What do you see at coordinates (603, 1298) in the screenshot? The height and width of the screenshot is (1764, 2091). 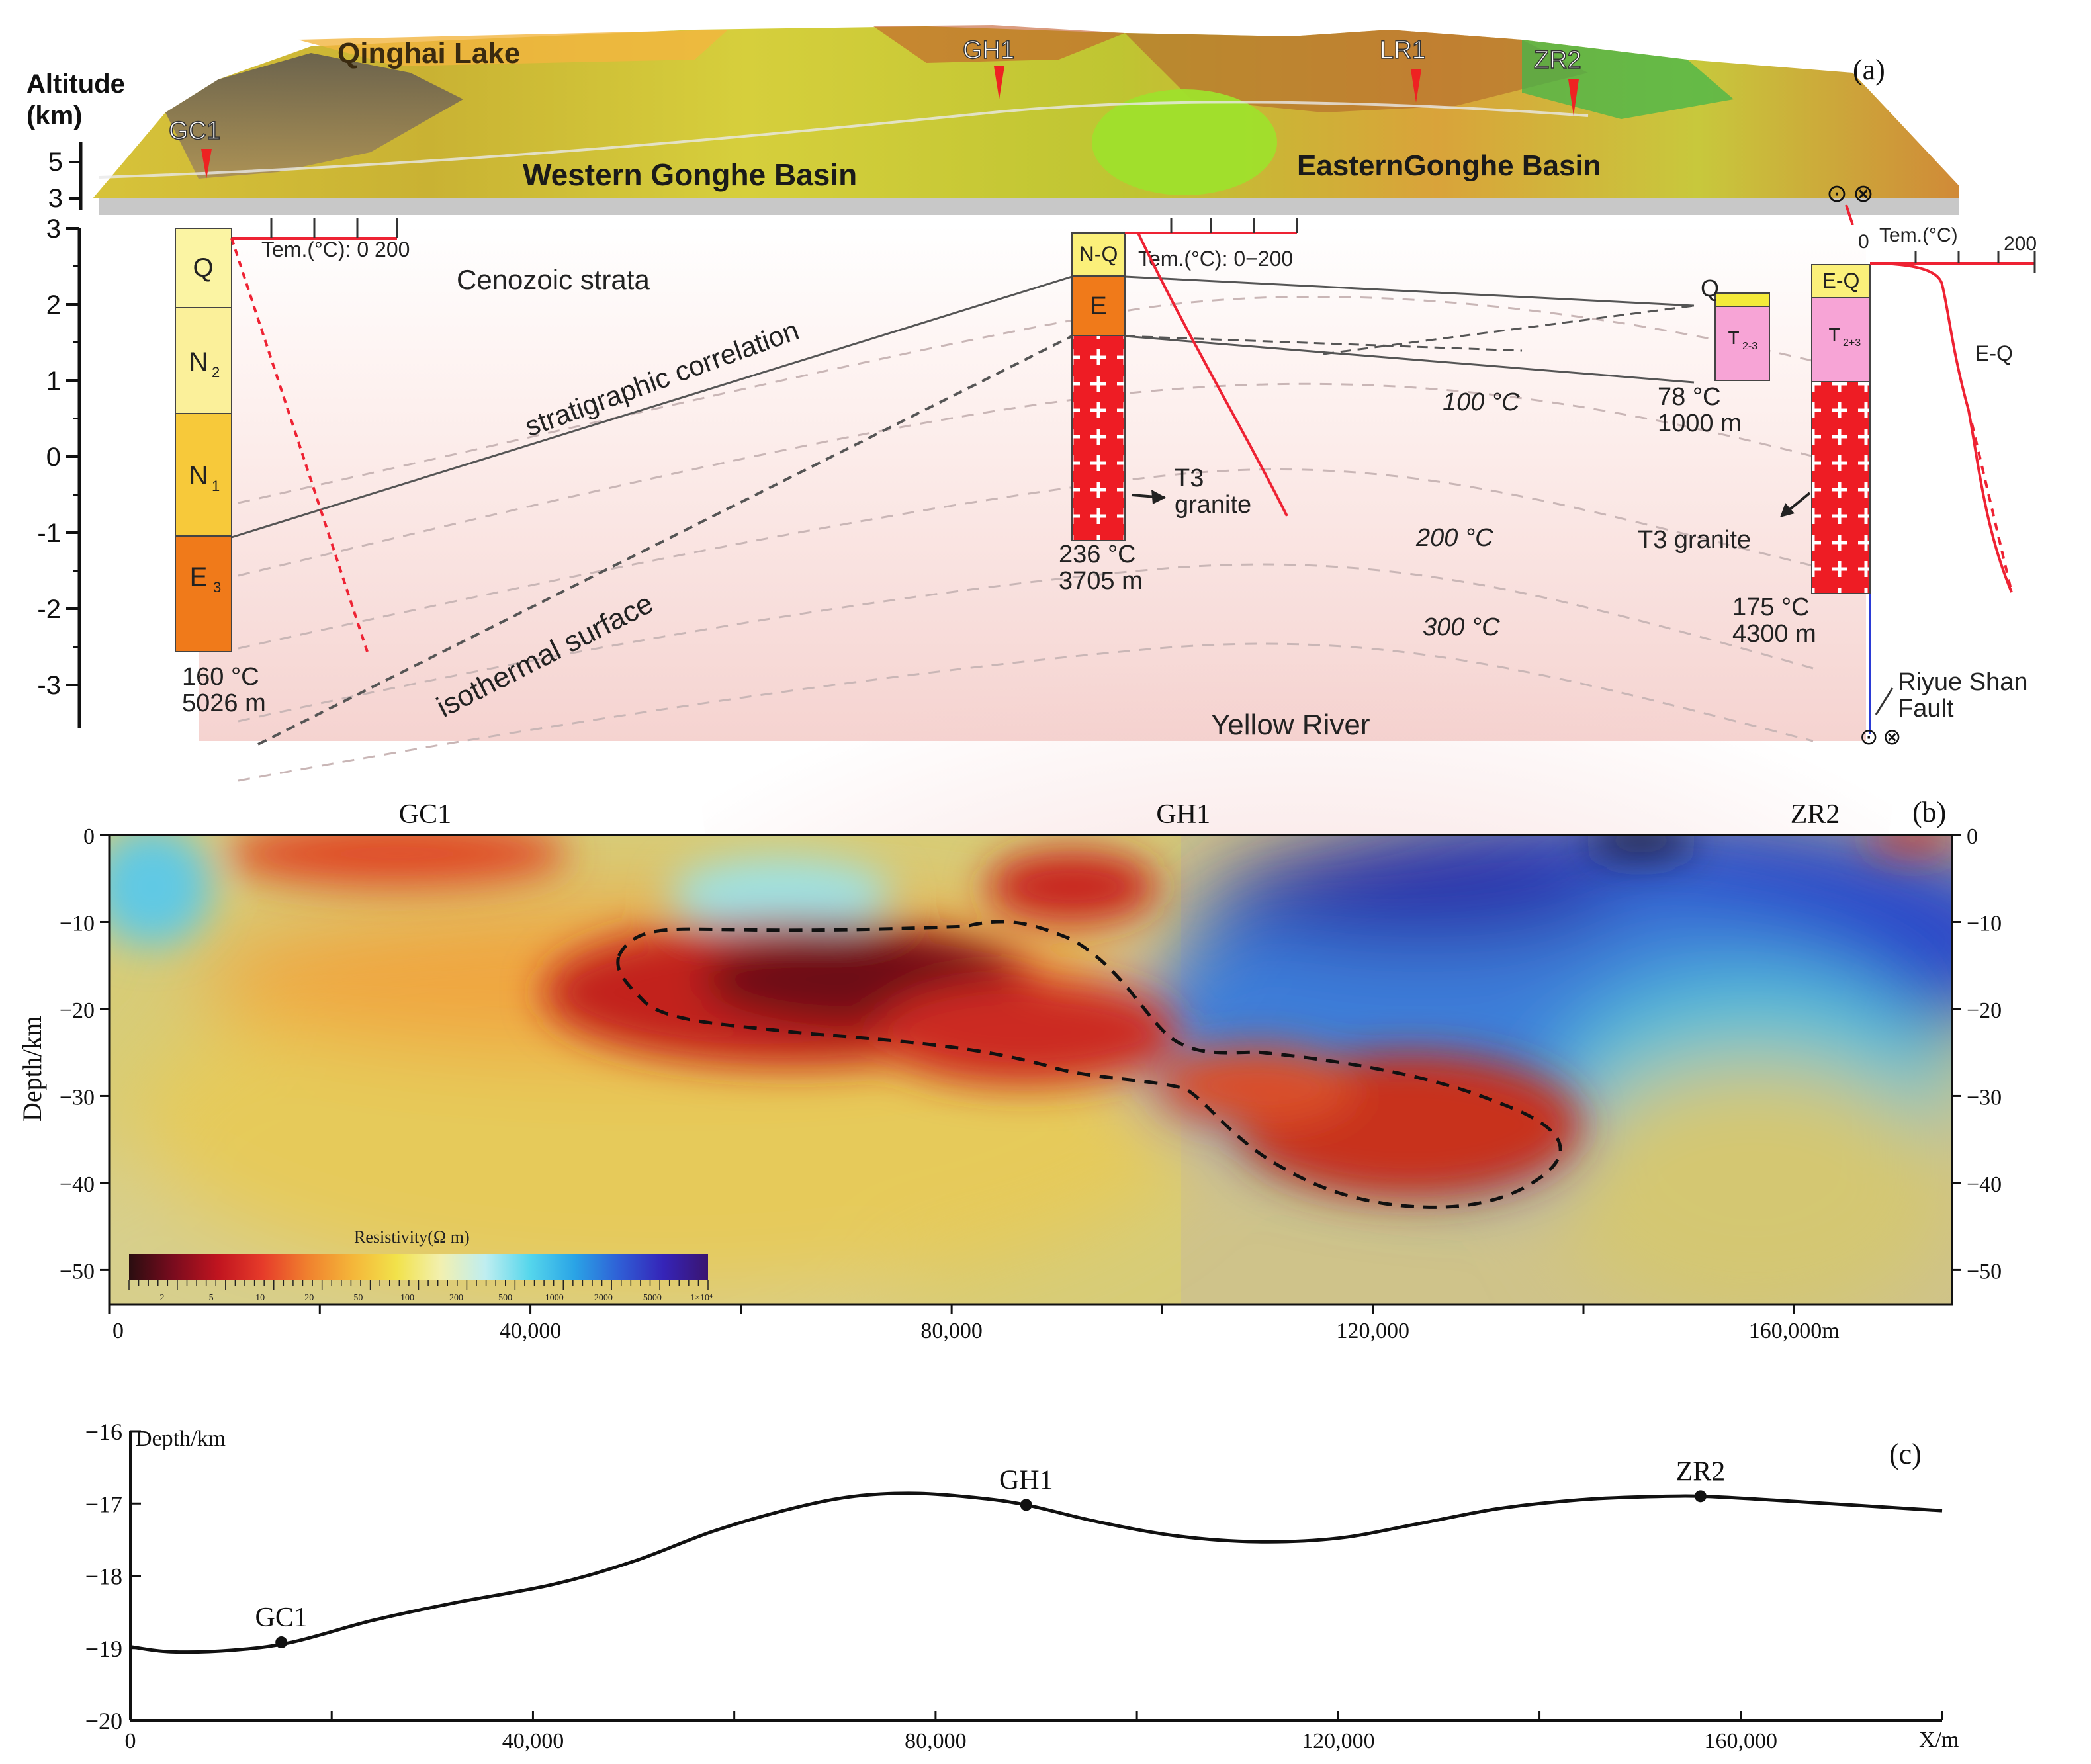 I see `colorbar-tick-label: 2000` at bounding box center [603, 1298].